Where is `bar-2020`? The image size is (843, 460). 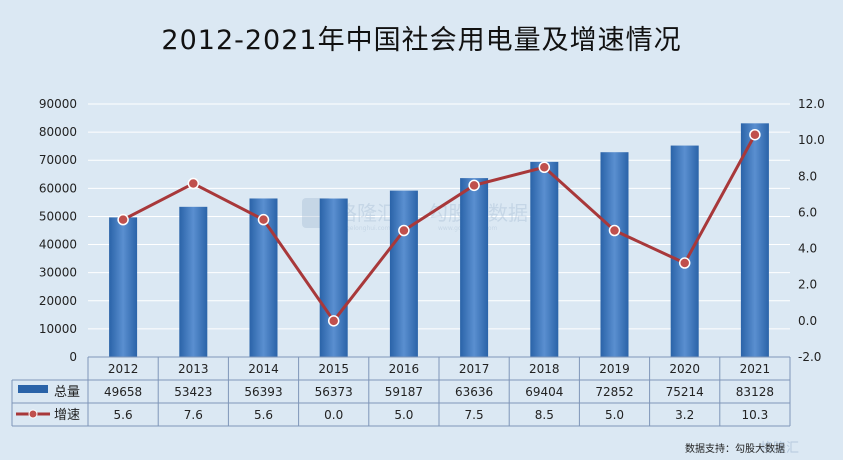 bar-2020 is located at coordinates (684, 251).